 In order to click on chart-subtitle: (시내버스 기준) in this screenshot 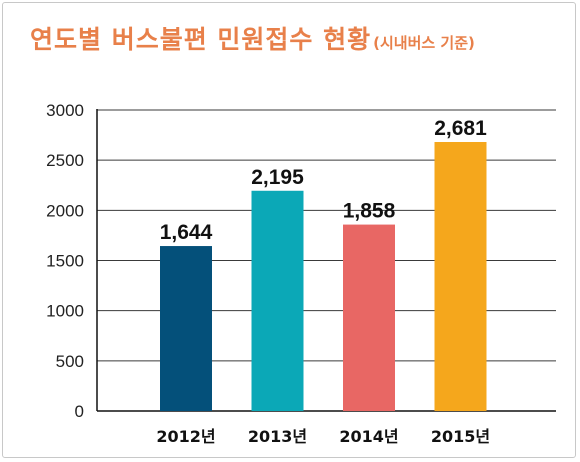, I will do `click(424, 43)`.